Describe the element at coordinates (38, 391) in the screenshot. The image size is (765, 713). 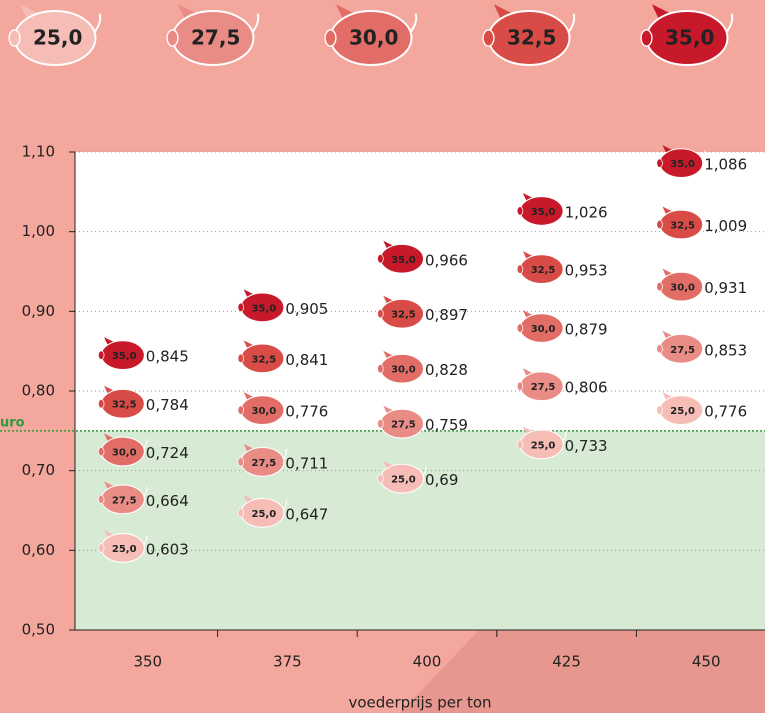
I see `y-tick-label: 0,80` at that location.